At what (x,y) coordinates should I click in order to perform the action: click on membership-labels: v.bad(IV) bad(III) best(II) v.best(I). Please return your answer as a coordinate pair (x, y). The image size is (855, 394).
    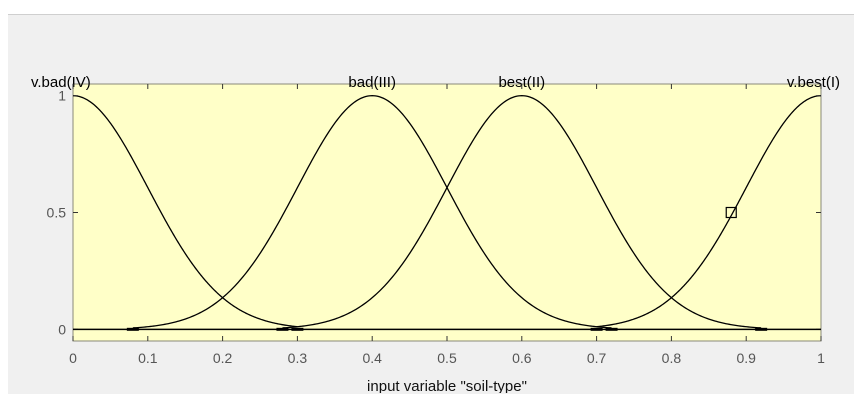
    Looking at the image, I should click on (435, 82).